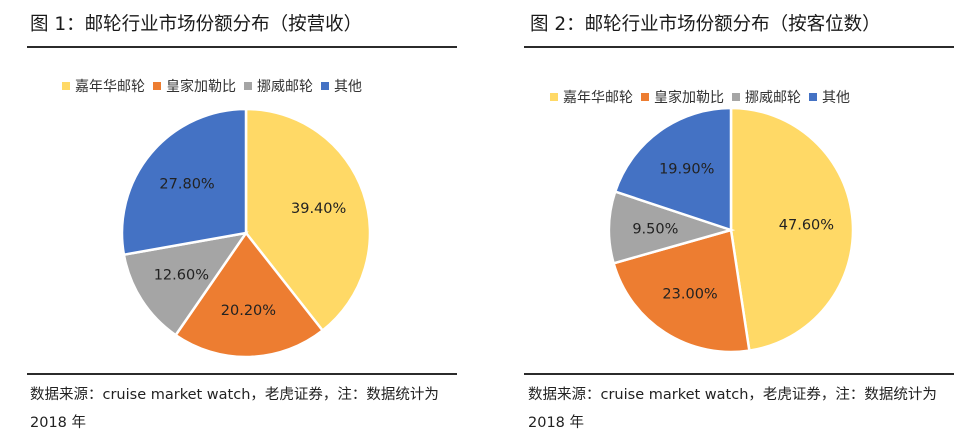 The width and height of the screenshot is (965, 445). I want to click on data-label: 20.20%, so click(248, 311).